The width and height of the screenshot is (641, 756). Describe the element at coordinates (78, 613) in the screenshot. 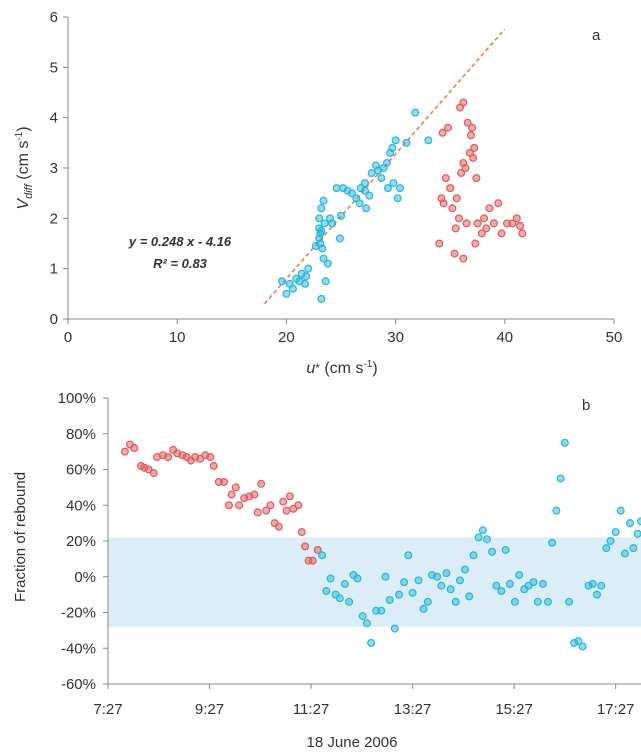

I see `panel-b-y-tick-label: -20%` at that location.